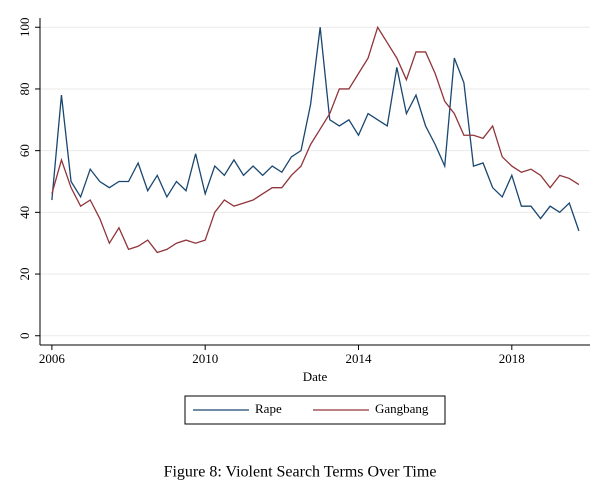 This screenshot has height=492, width=600. I want to click on legend-label: Rape, so click(268, 408).